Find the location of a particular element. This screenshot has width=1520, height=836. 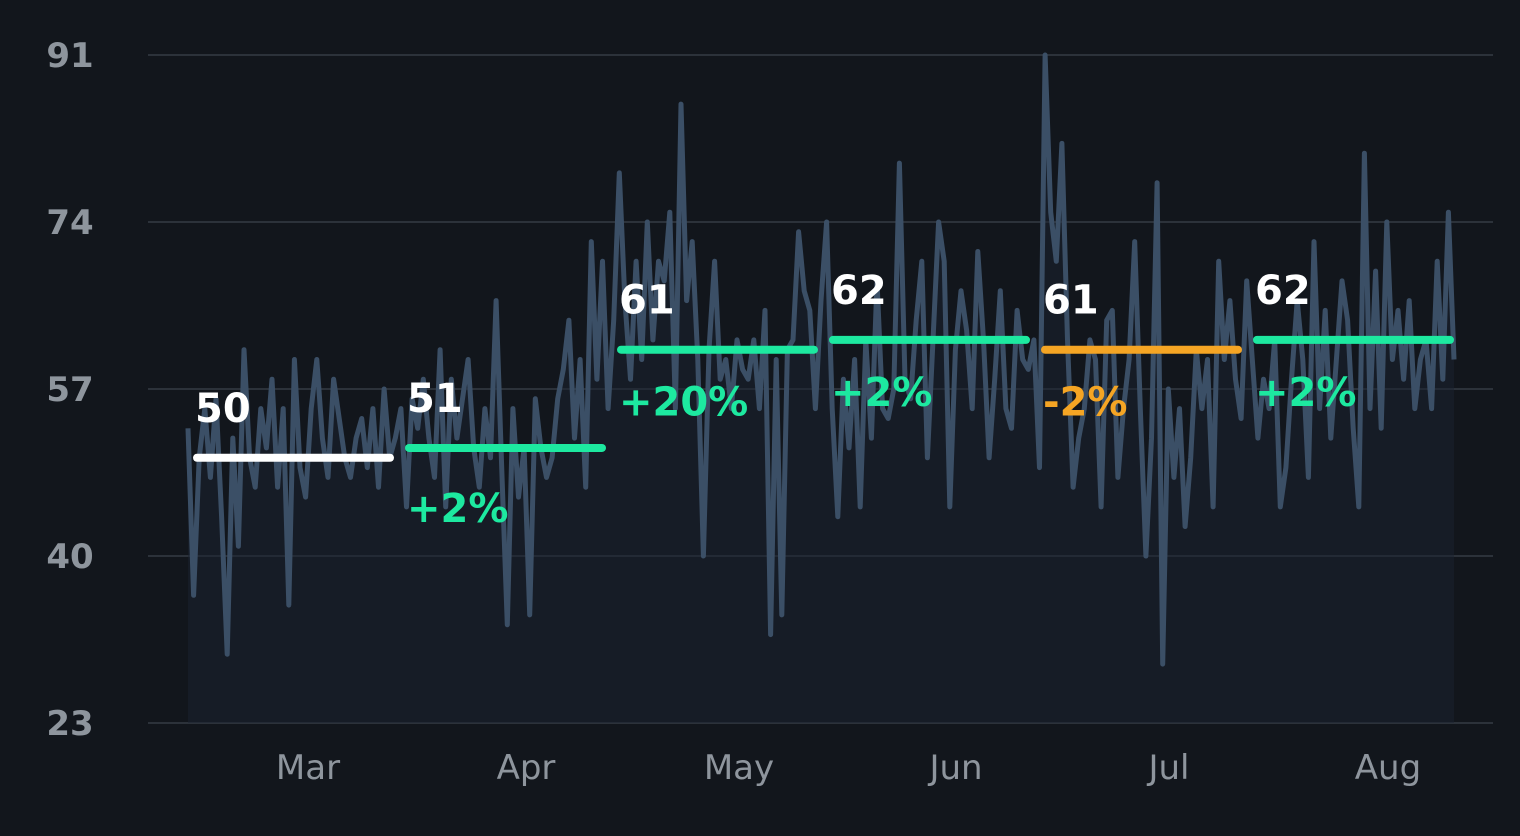

y-tick-label: 57 is located at coordinates (69, 390).